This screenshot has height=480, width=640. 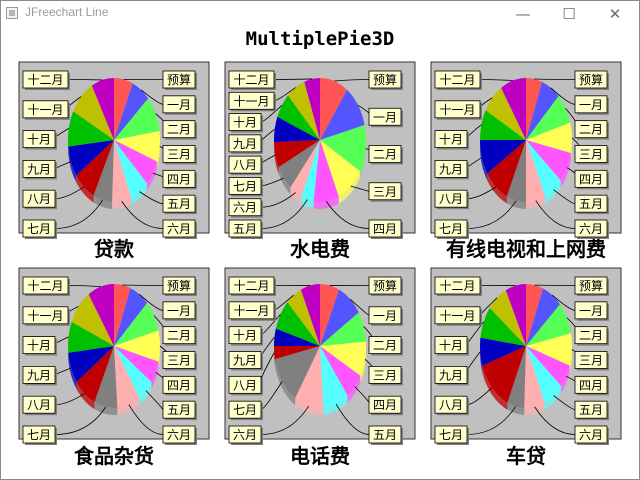 What do you see at coordinates (138, 194) in the screenshot?
I see `pie-side-五月` at bounding box center [138, 194].